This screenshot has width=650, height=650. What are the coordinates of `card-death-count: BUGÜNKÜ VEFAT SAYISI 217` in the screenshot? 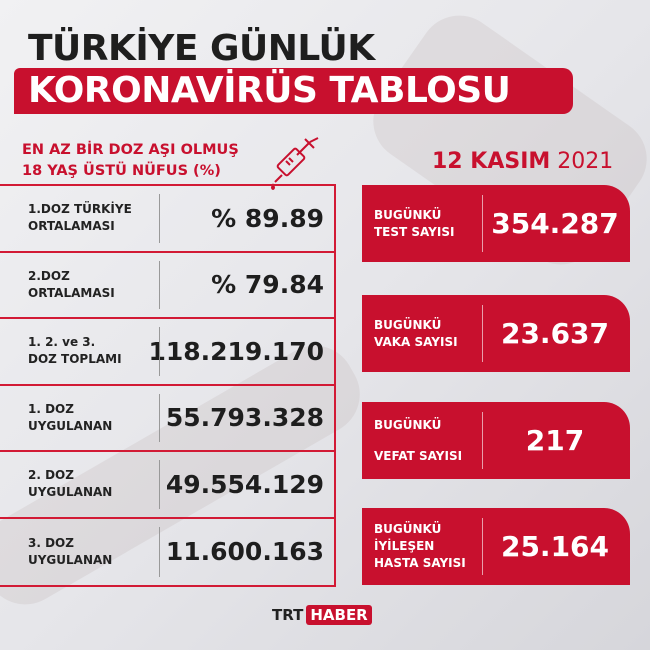 It's located at (496, 440).